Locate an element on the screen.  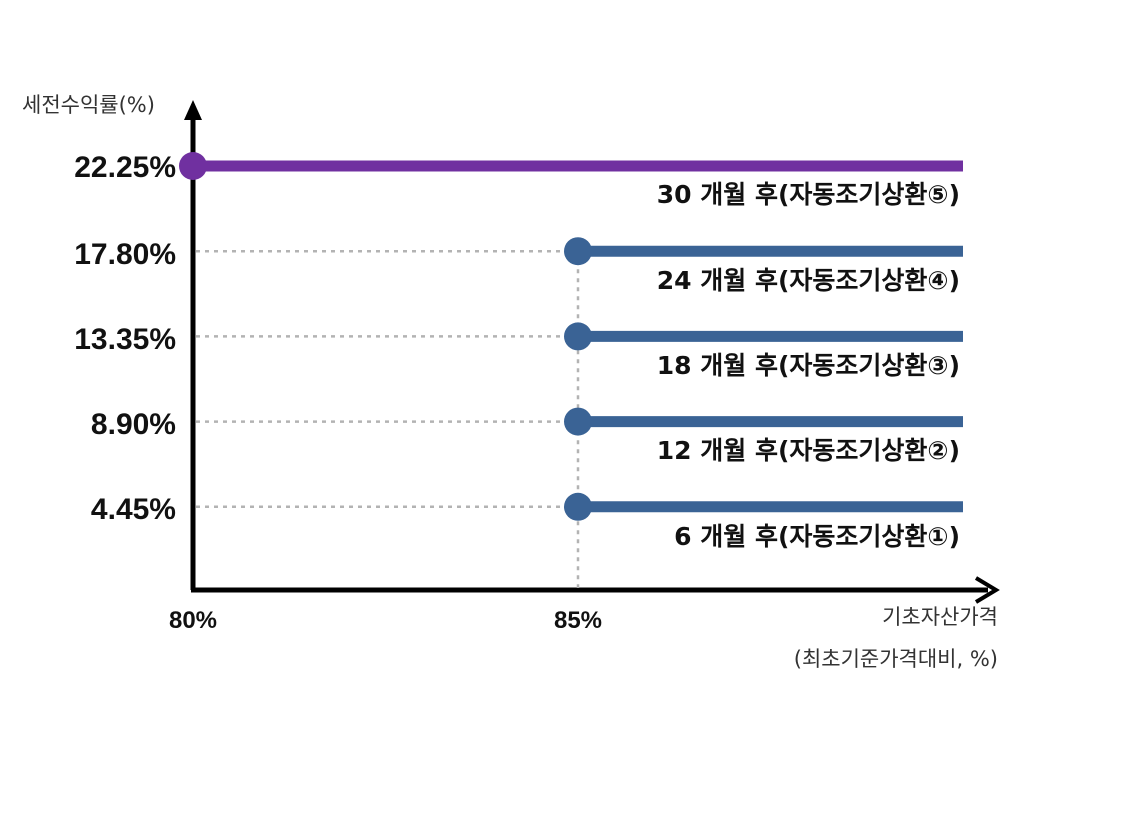
x-tick-label: 85% is located at coordinates (578, 620).